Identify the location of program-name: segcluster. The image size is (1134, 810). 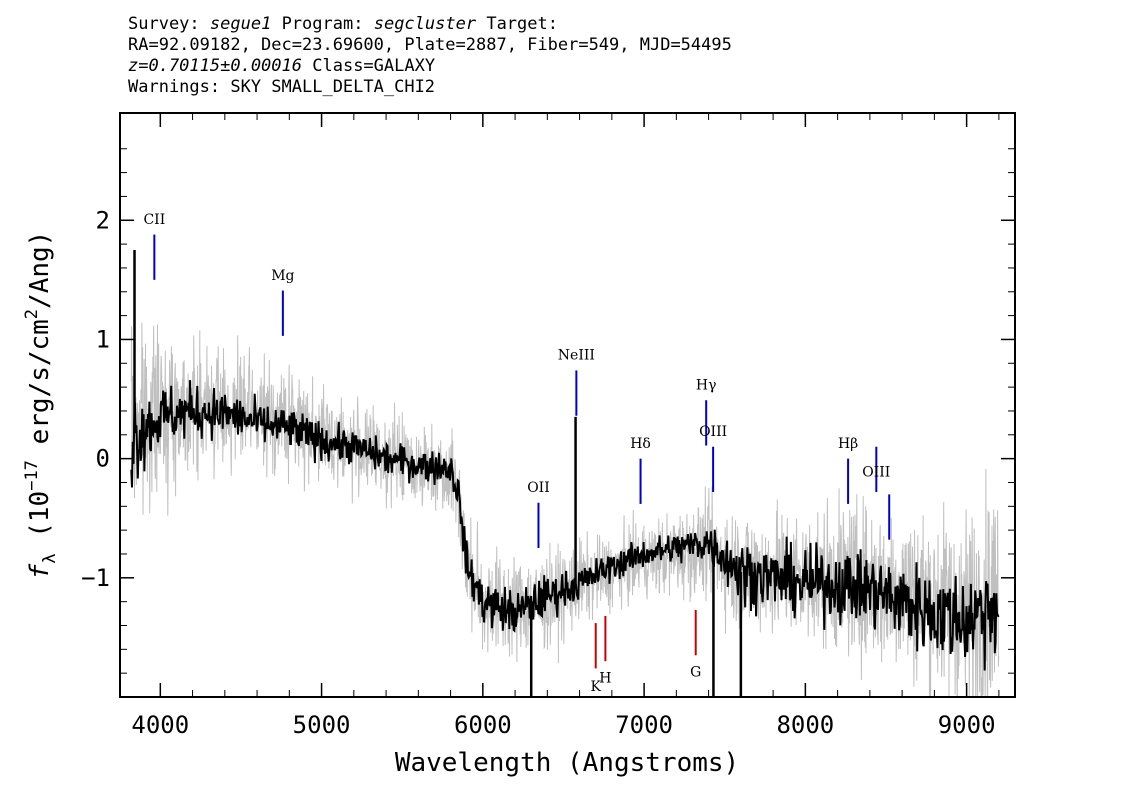
(425, 24).